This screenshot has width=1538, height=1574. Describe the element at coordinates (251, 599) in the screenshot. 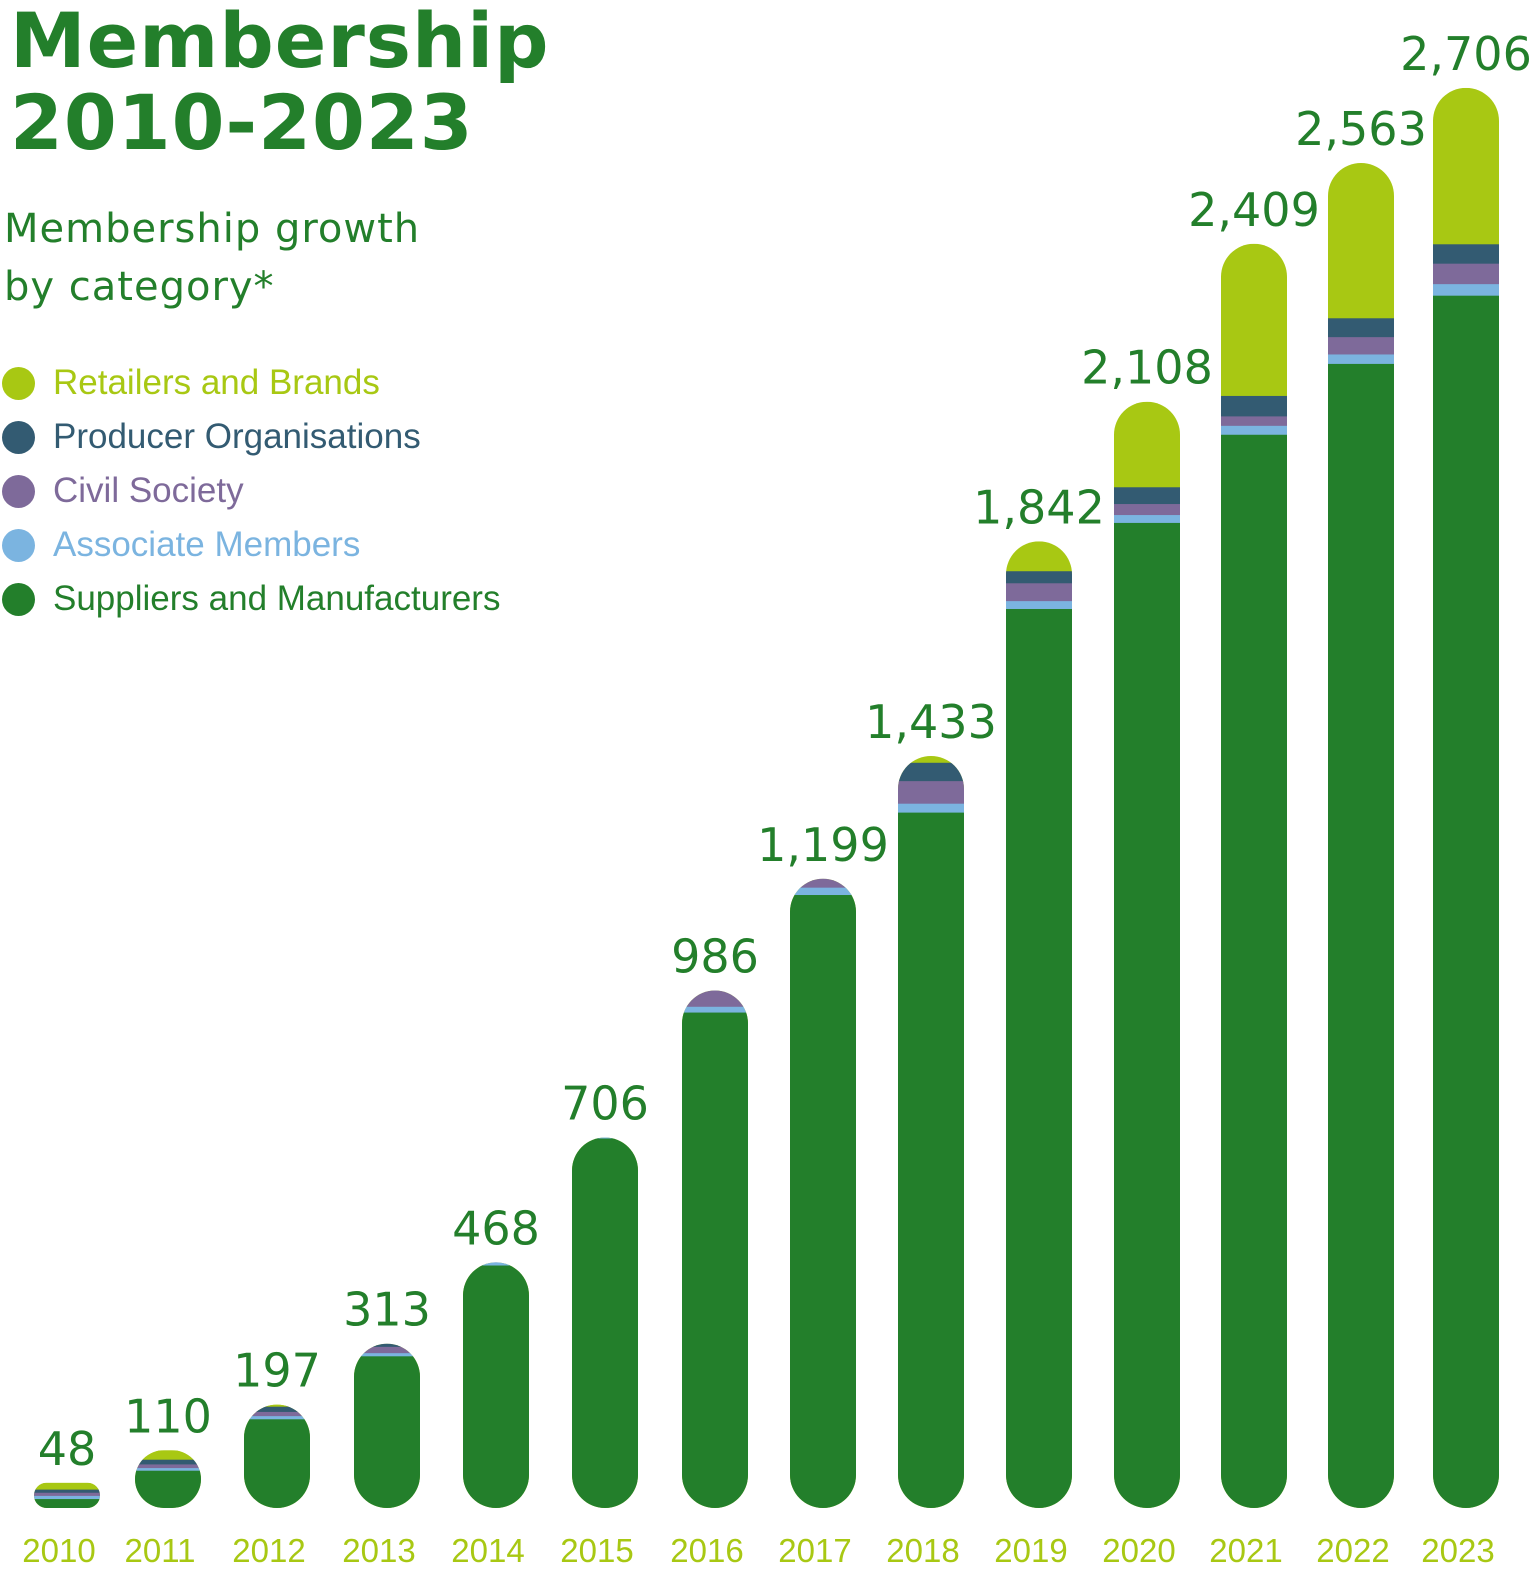

I see `legend-item-suppliers: Suppliers and Manufacturers` at that location.